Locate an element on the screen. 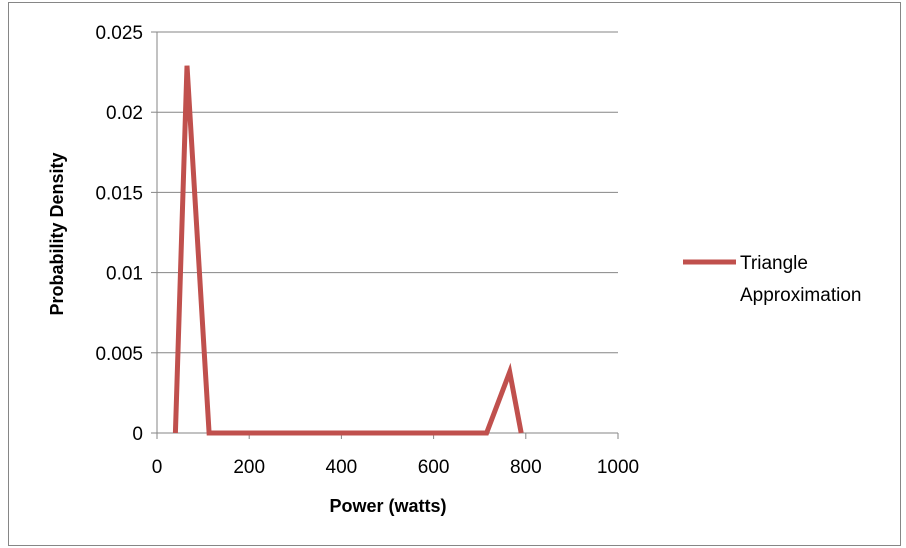  y-tick-label-5: 0.025 is located at coordinates (119, 33).